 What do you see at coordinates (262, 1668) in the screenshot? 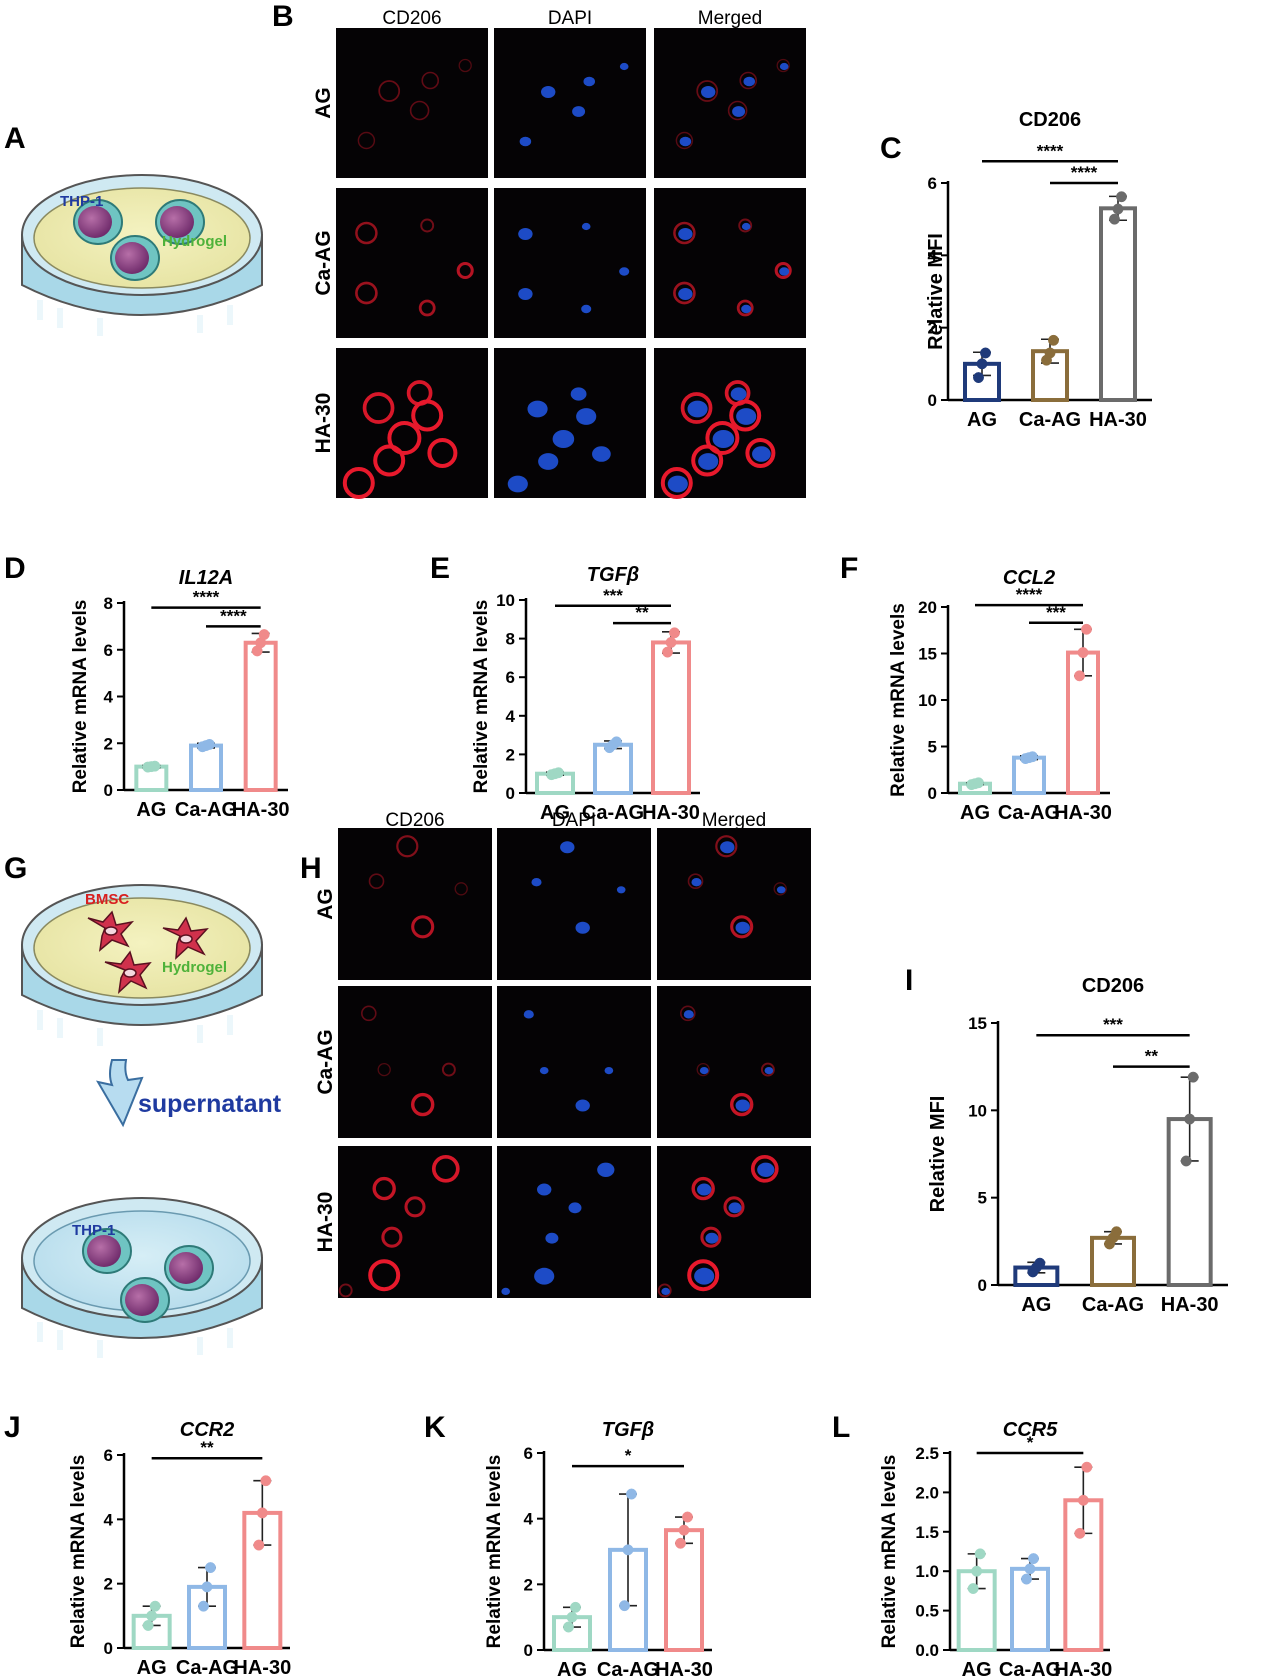
I see `x-tick-label: HA-30` at bounding box center [262, 1668].